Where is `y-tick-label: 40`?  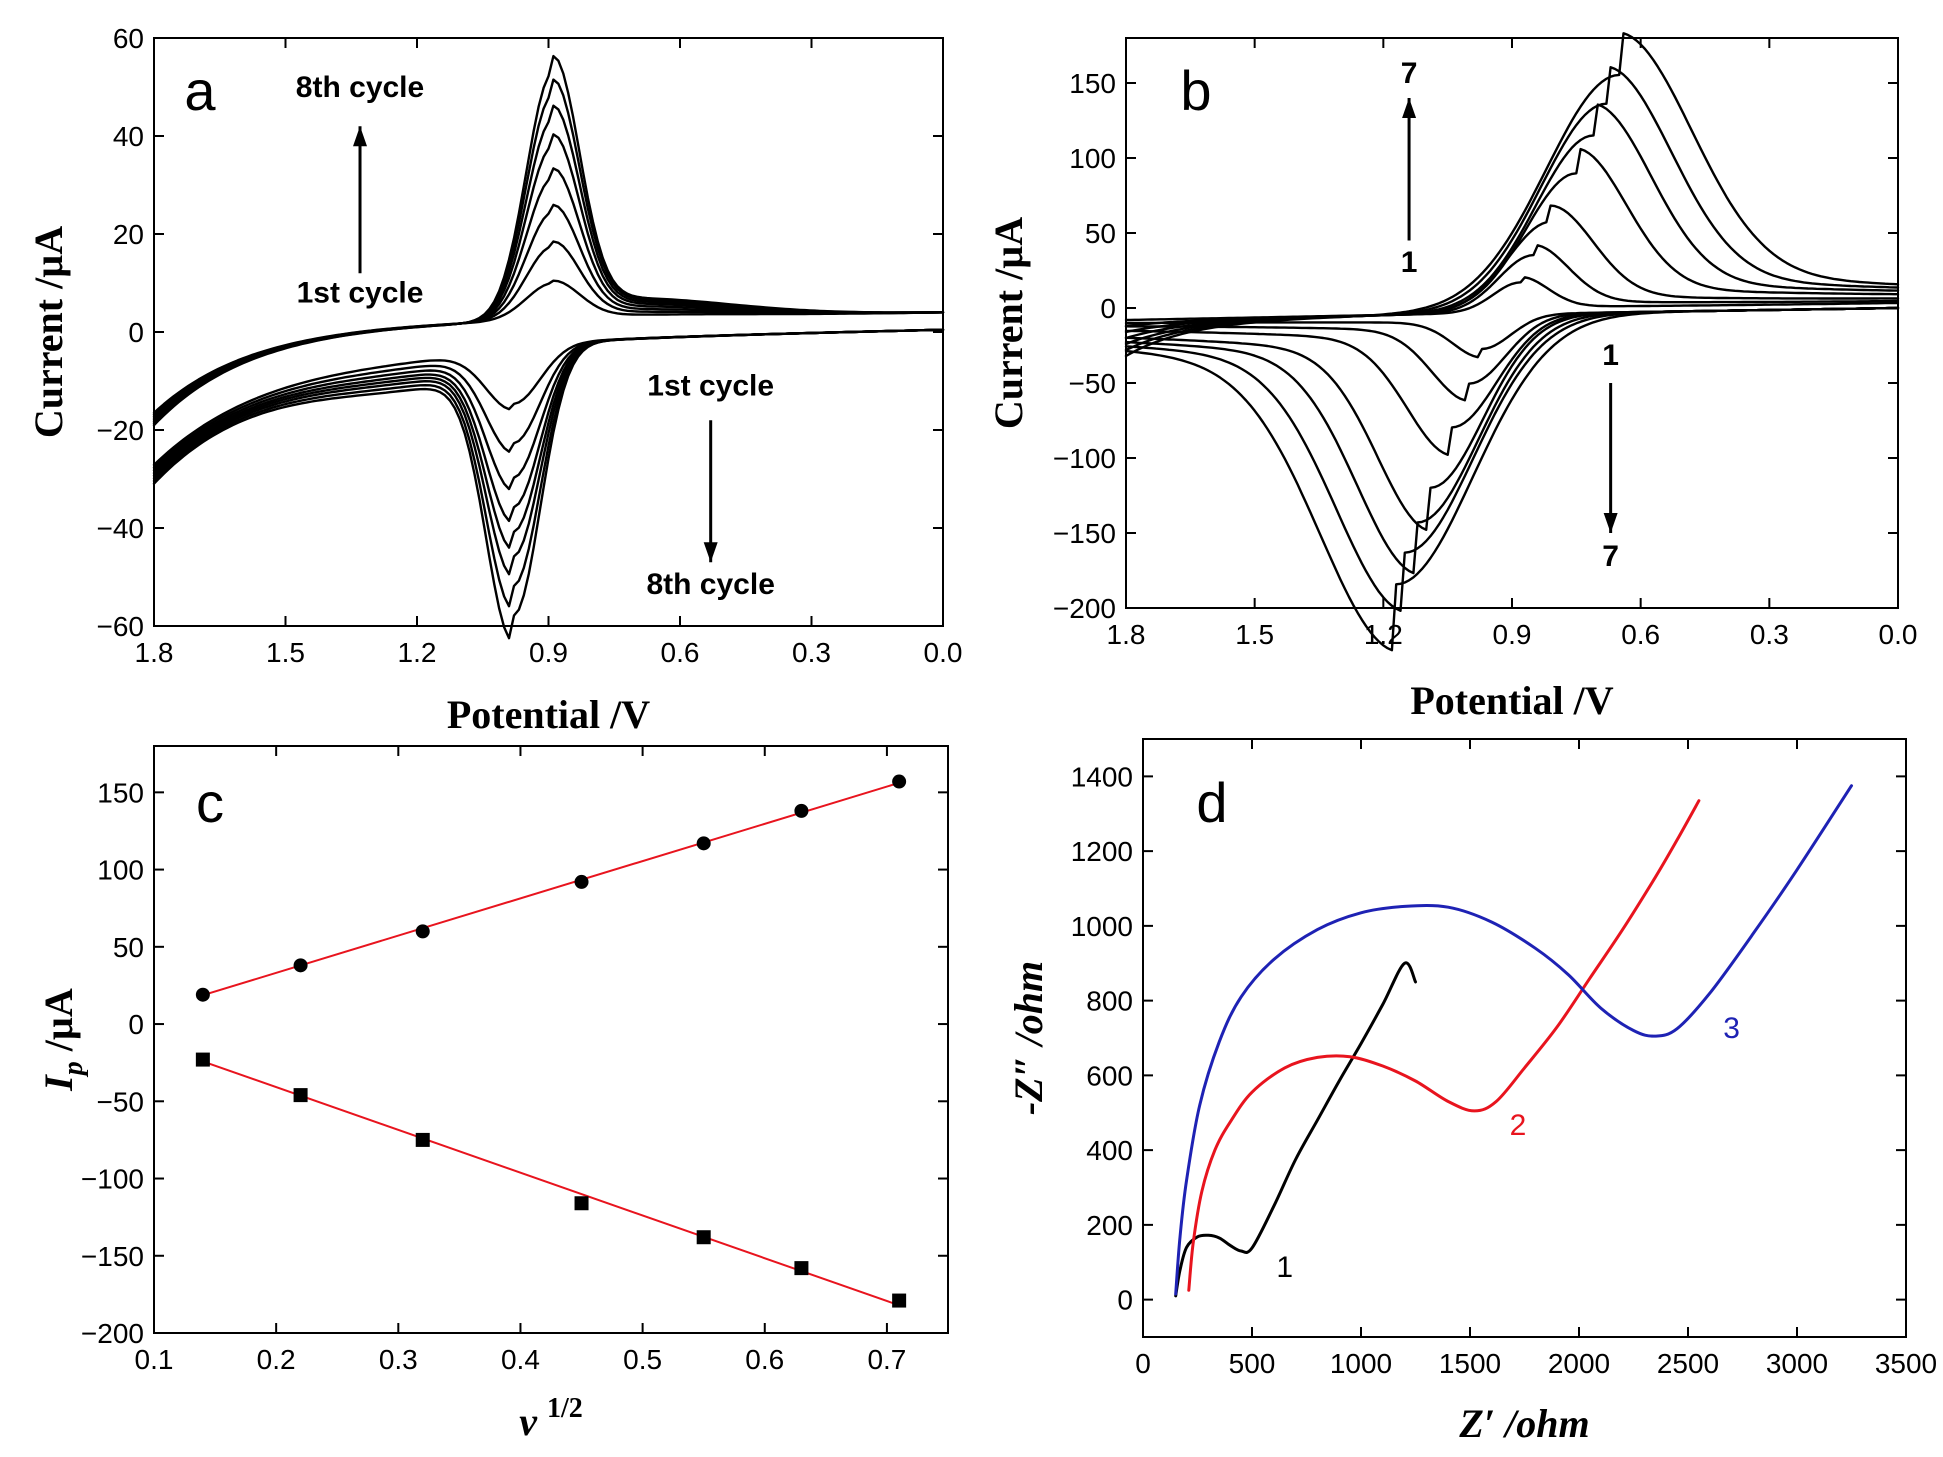 y-tick-label: 40 is located at coordinates (128, 136).